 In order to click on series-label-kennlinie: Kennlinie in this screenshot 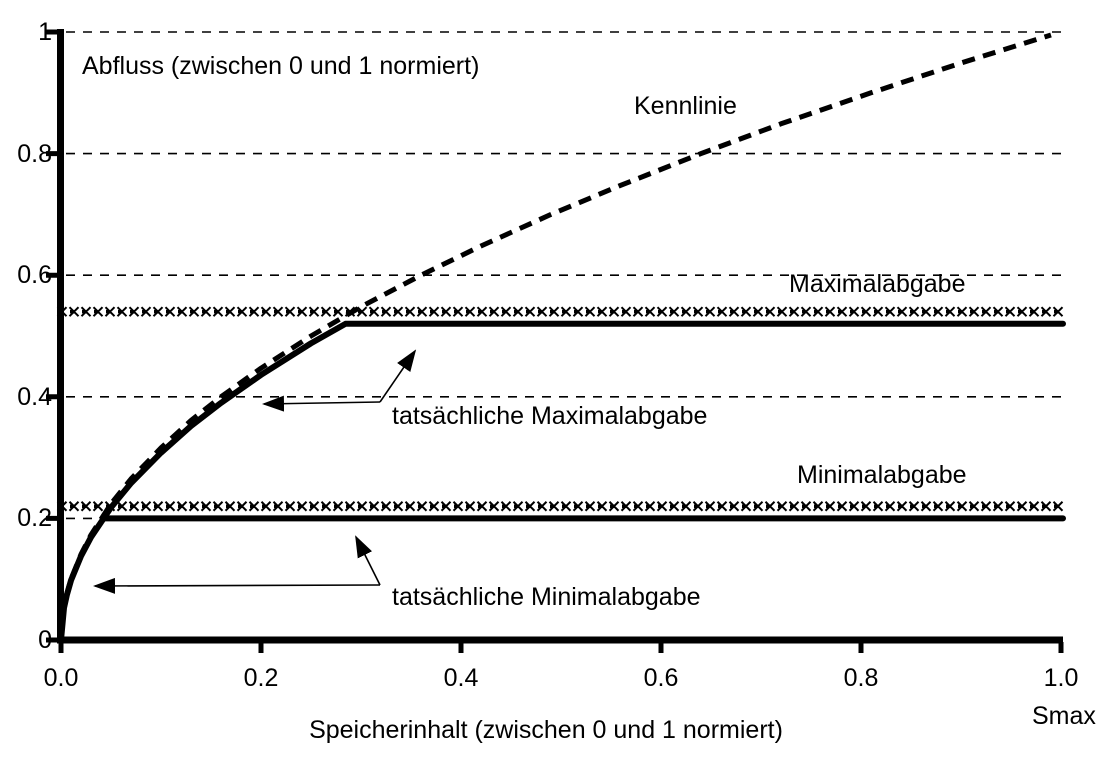, I will do `click(685, 106)`.